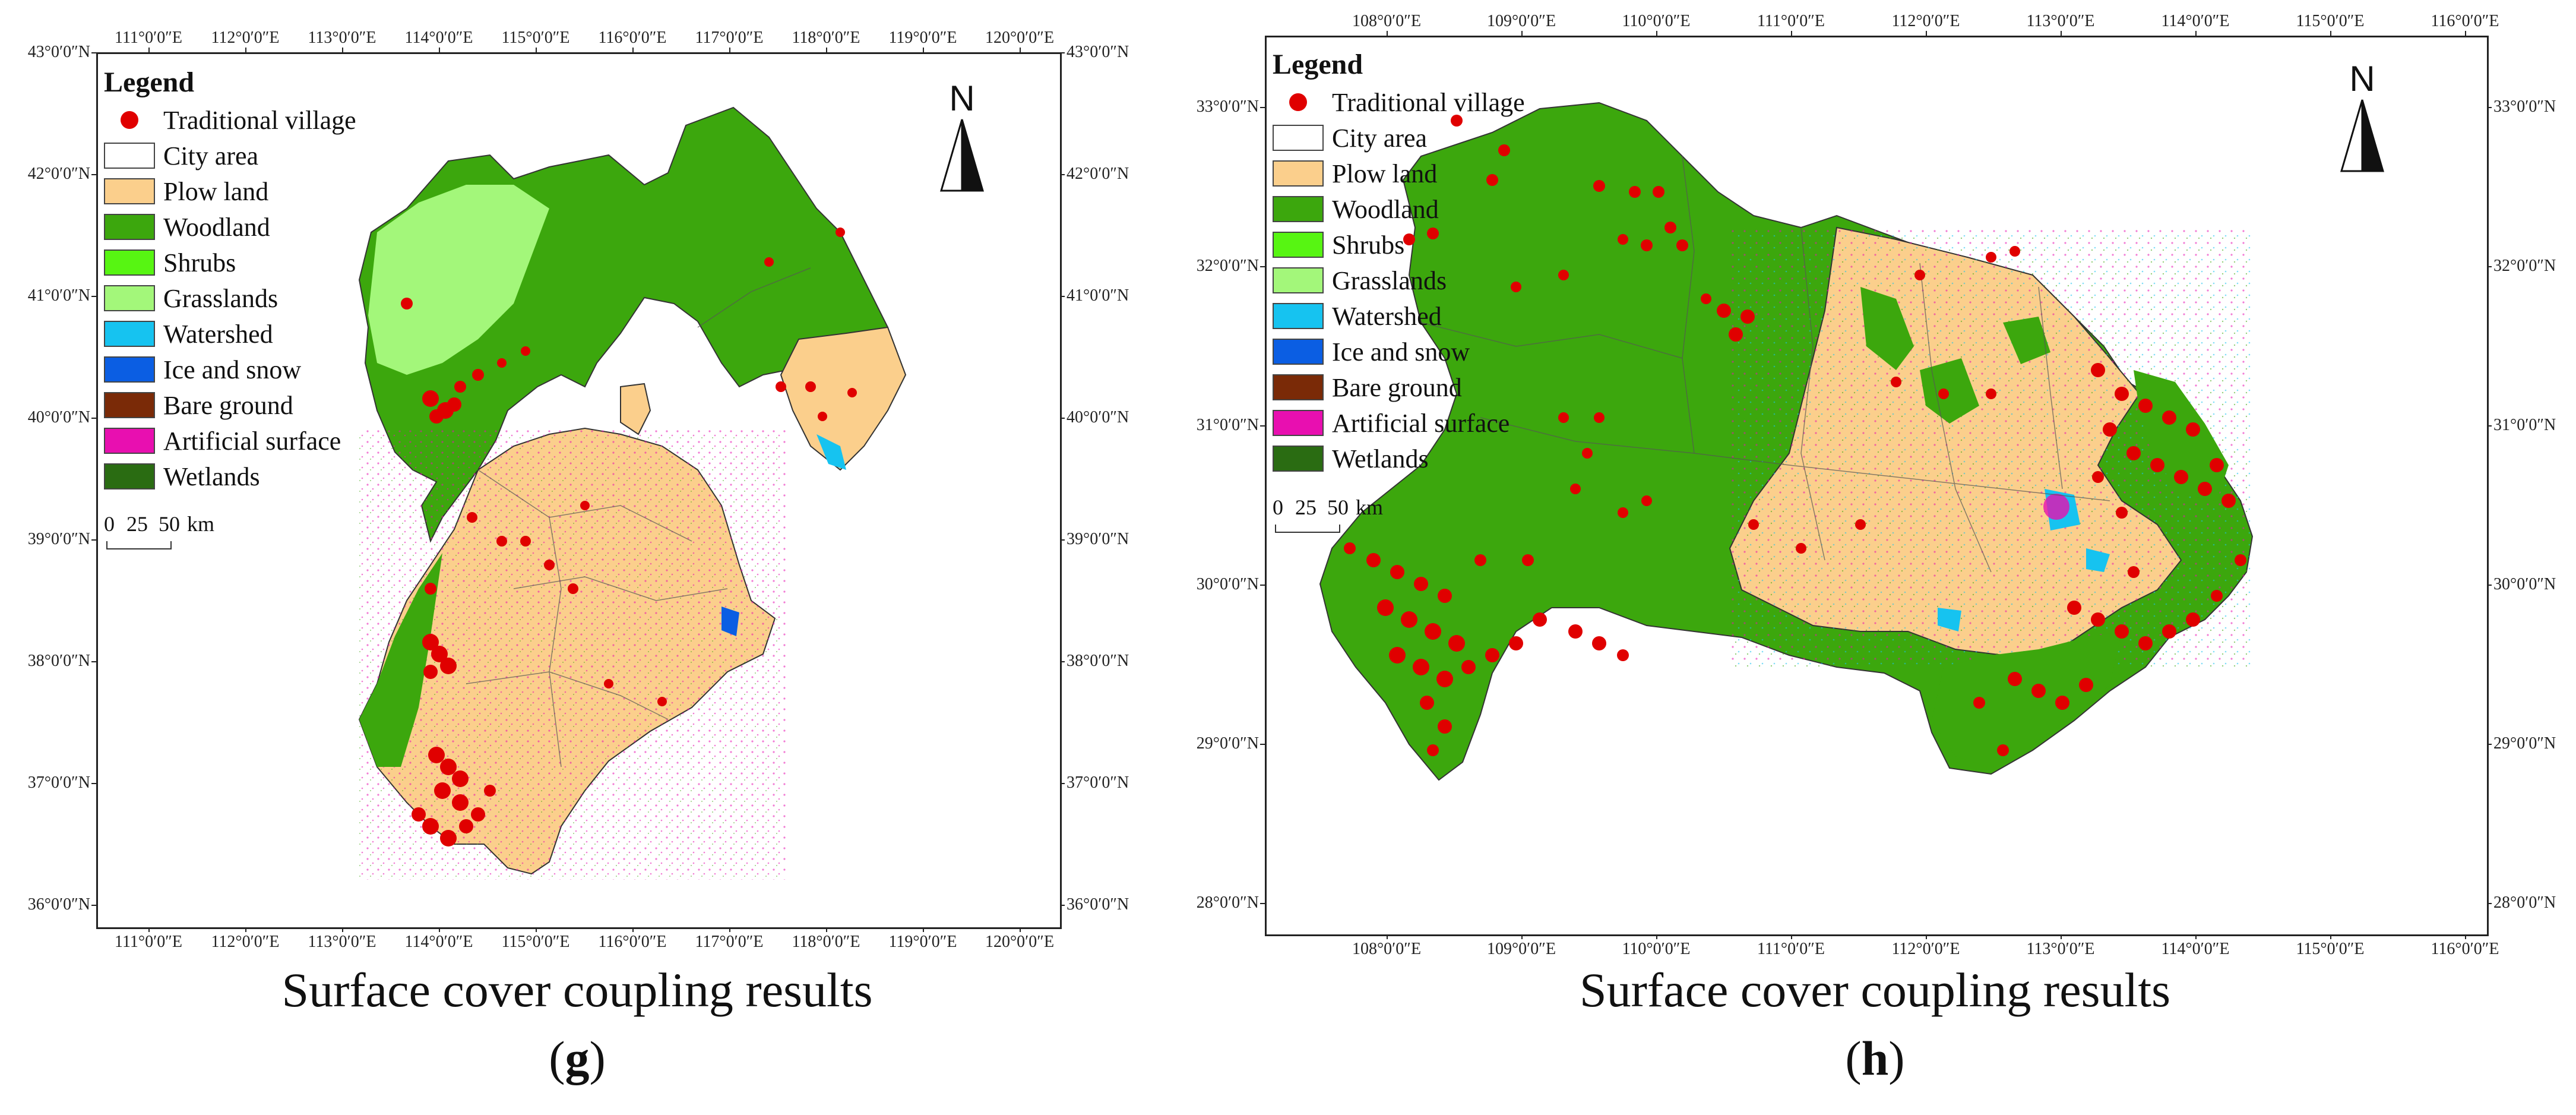  What do you see at coordinates (597, 1058) in the screenshot?
I see `sublabel-close-g: )` at bounding box center [597, 1058].